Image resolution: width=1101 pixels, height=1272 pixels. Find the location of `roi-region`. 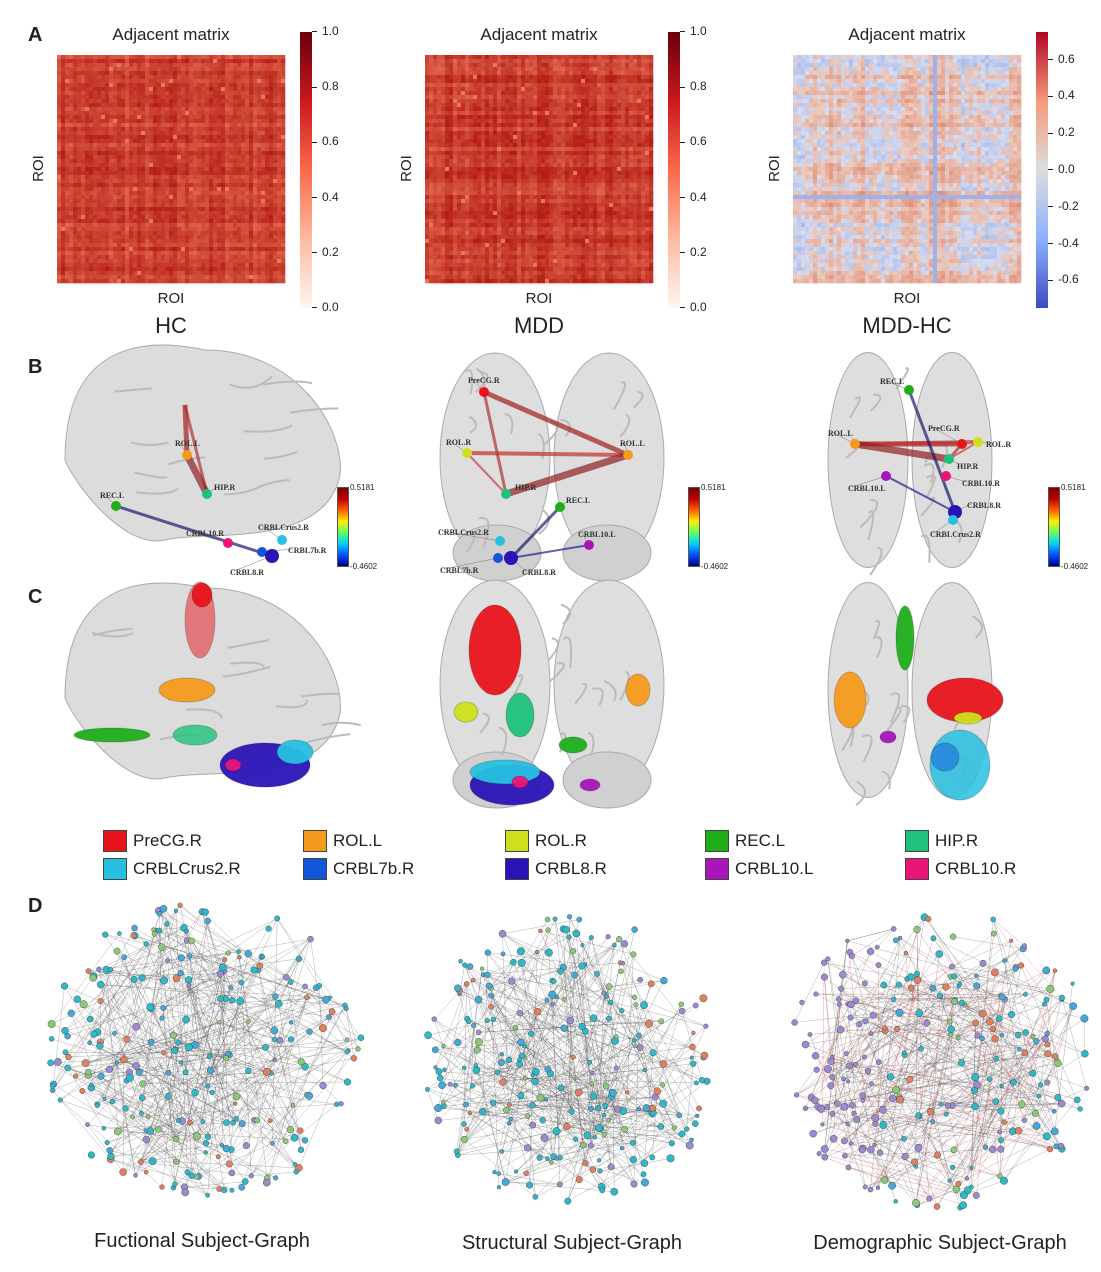

roi-region is located at coordinates (495, 650).